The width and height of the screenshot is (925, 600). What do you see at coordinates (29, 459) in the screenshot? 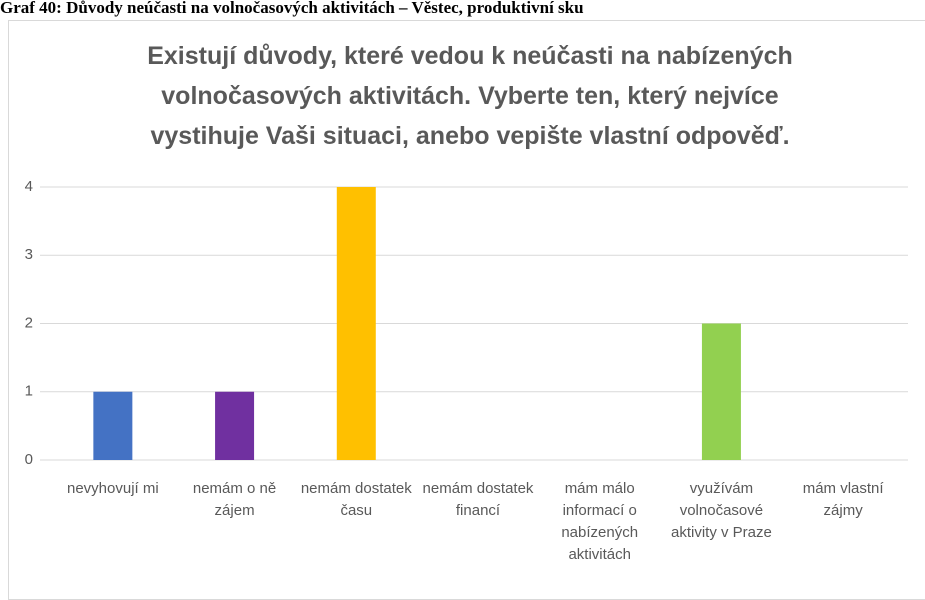
I see `y-tick-label: 0` at bounding box center [29, 459].